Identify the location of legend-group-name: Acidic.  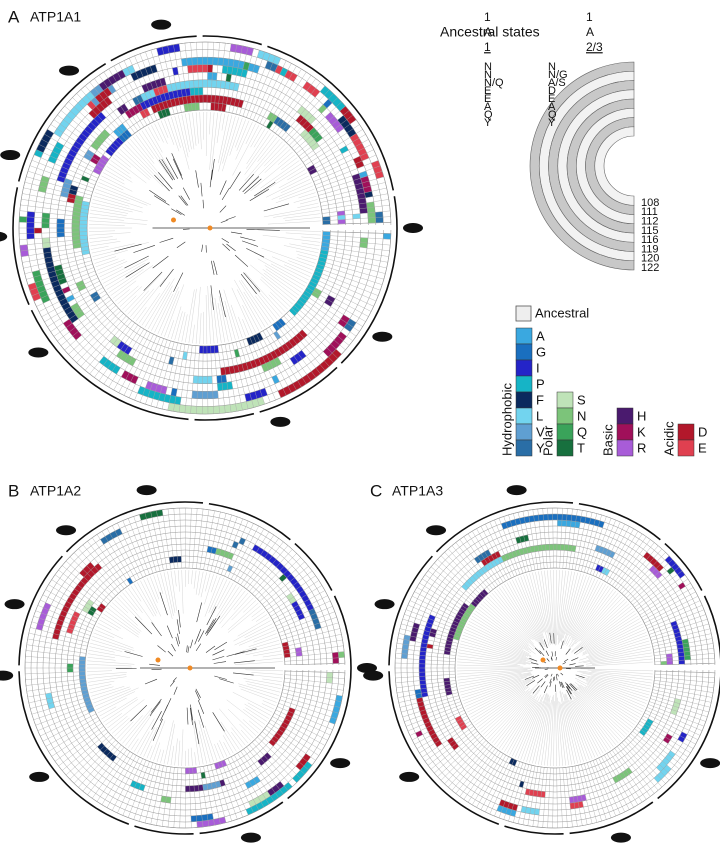
(668, 438).